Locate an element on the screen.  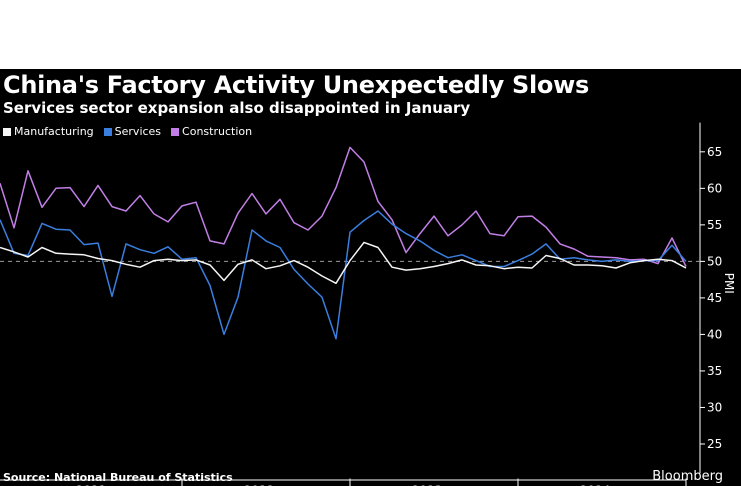
y-tick-label-45: 45 is located at coordinates (714, 298).